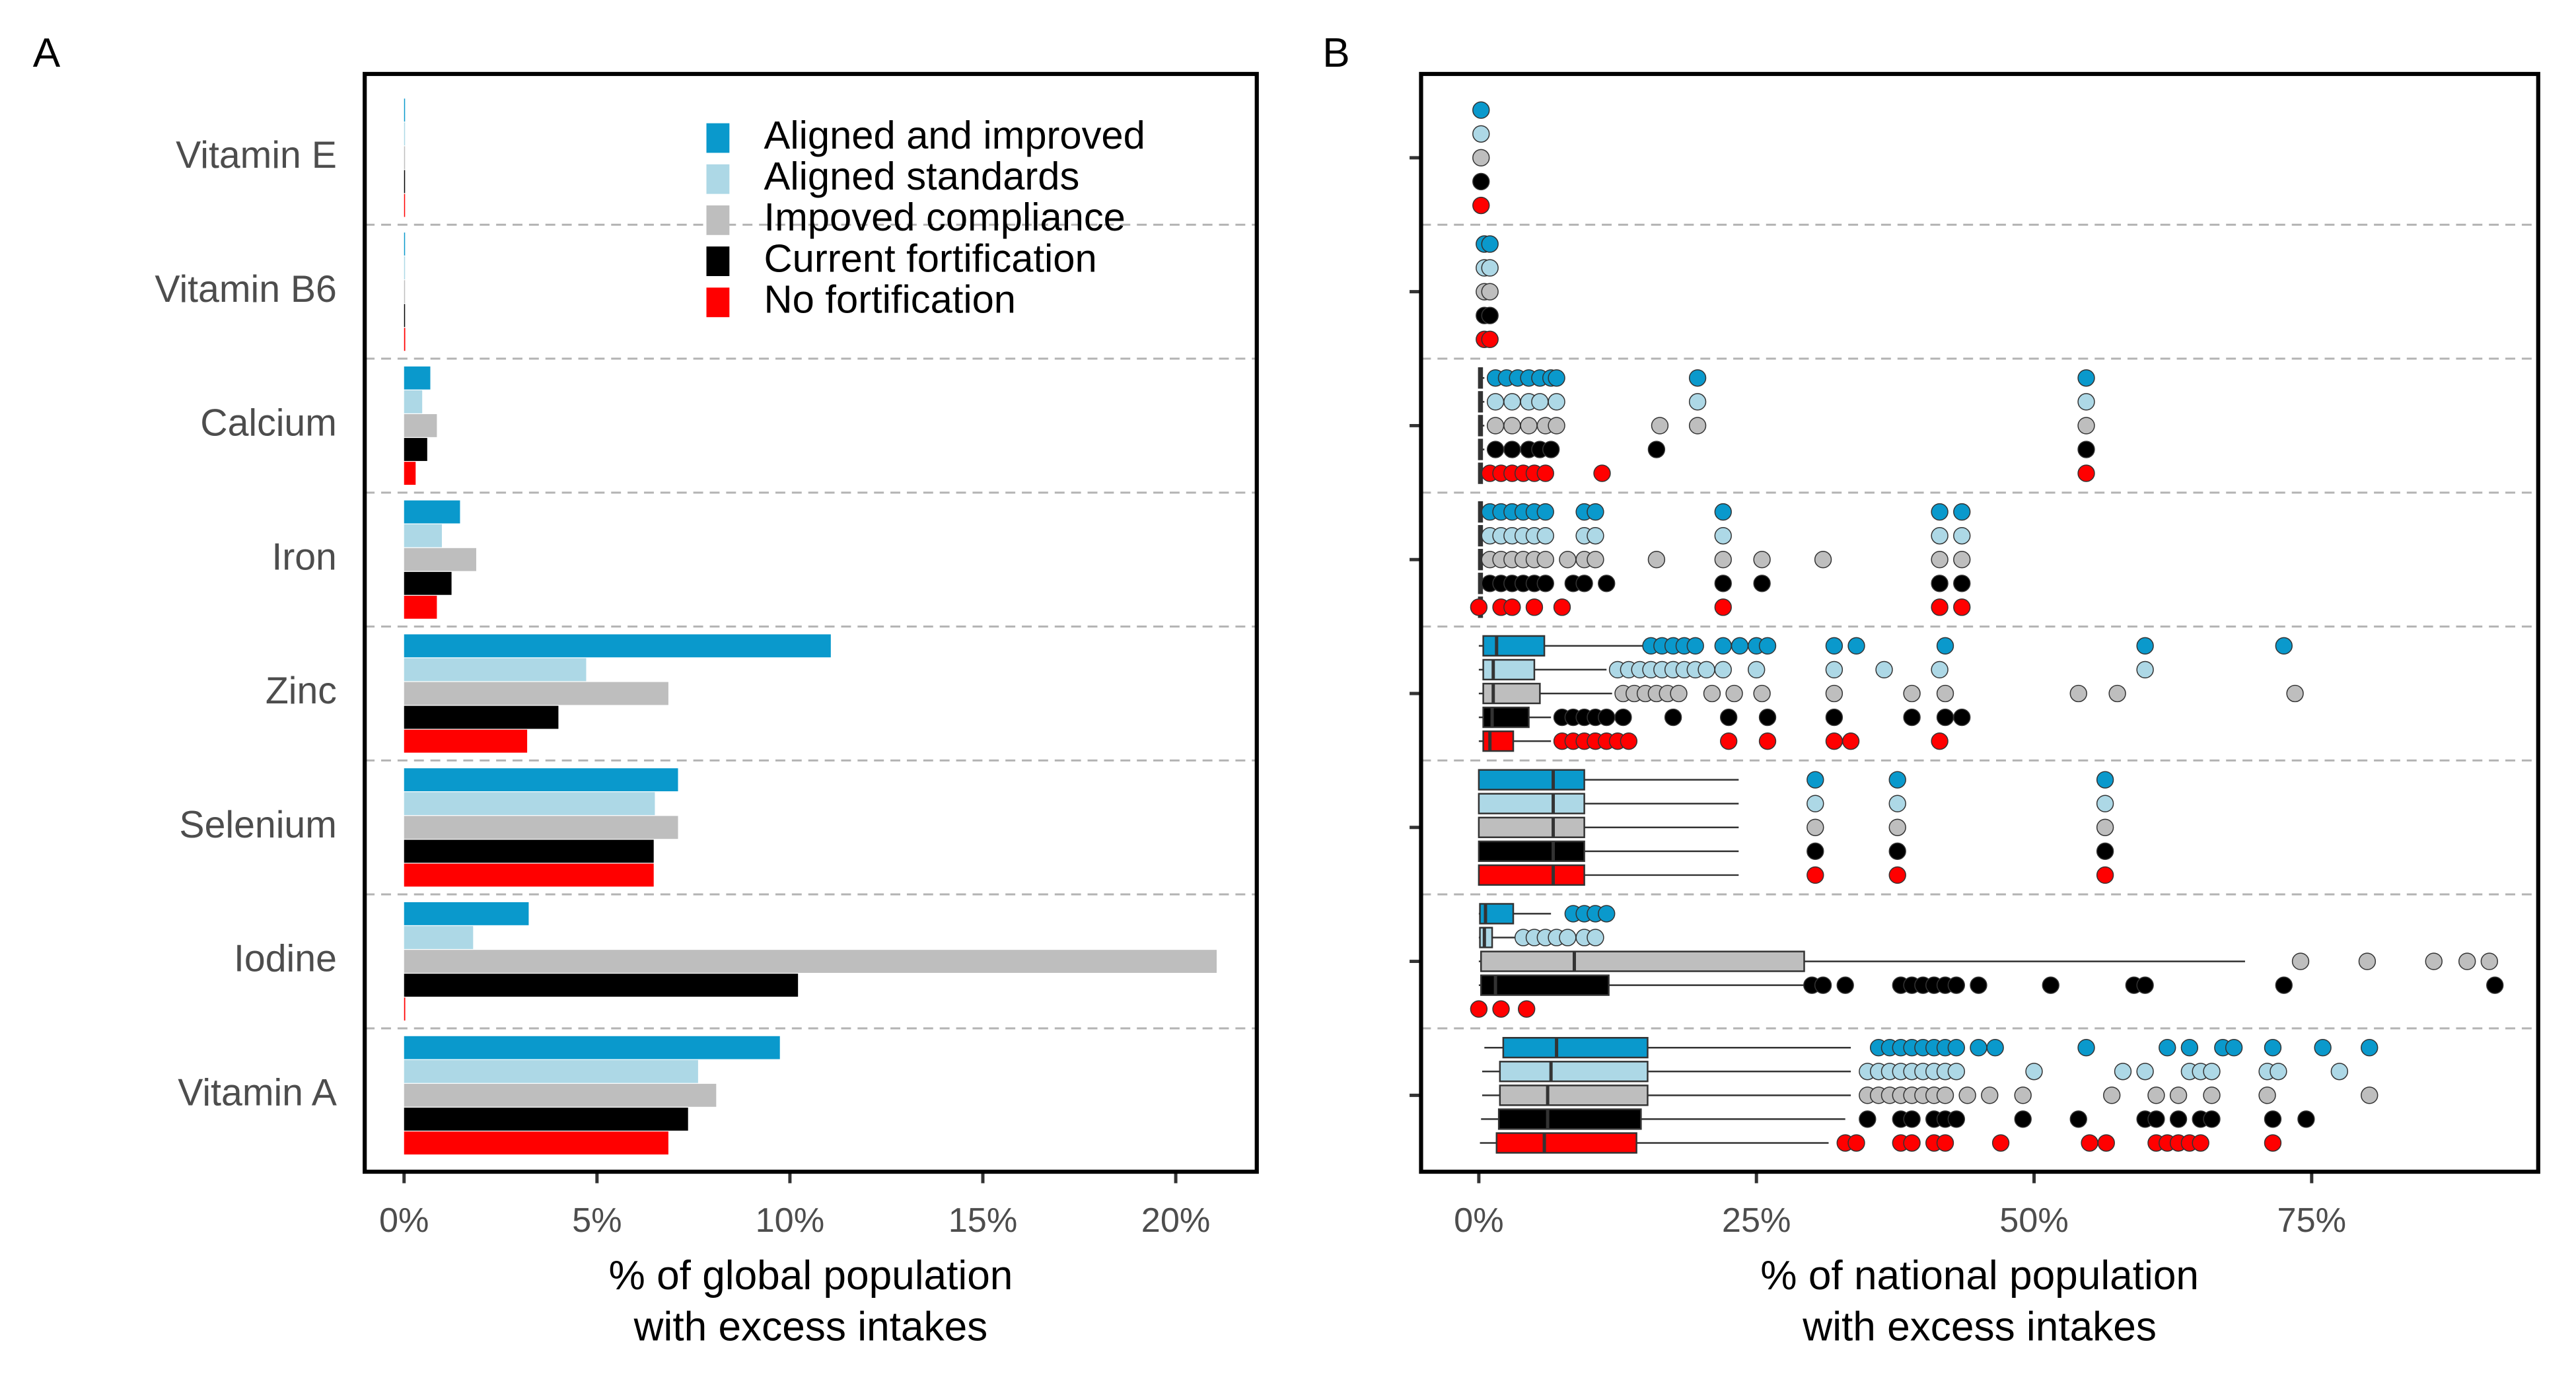  What do you see at coordinates (1756, 1220) in the screenshot?
I see `x-tick-label: 25%` at bounding box center [1756, 1220].